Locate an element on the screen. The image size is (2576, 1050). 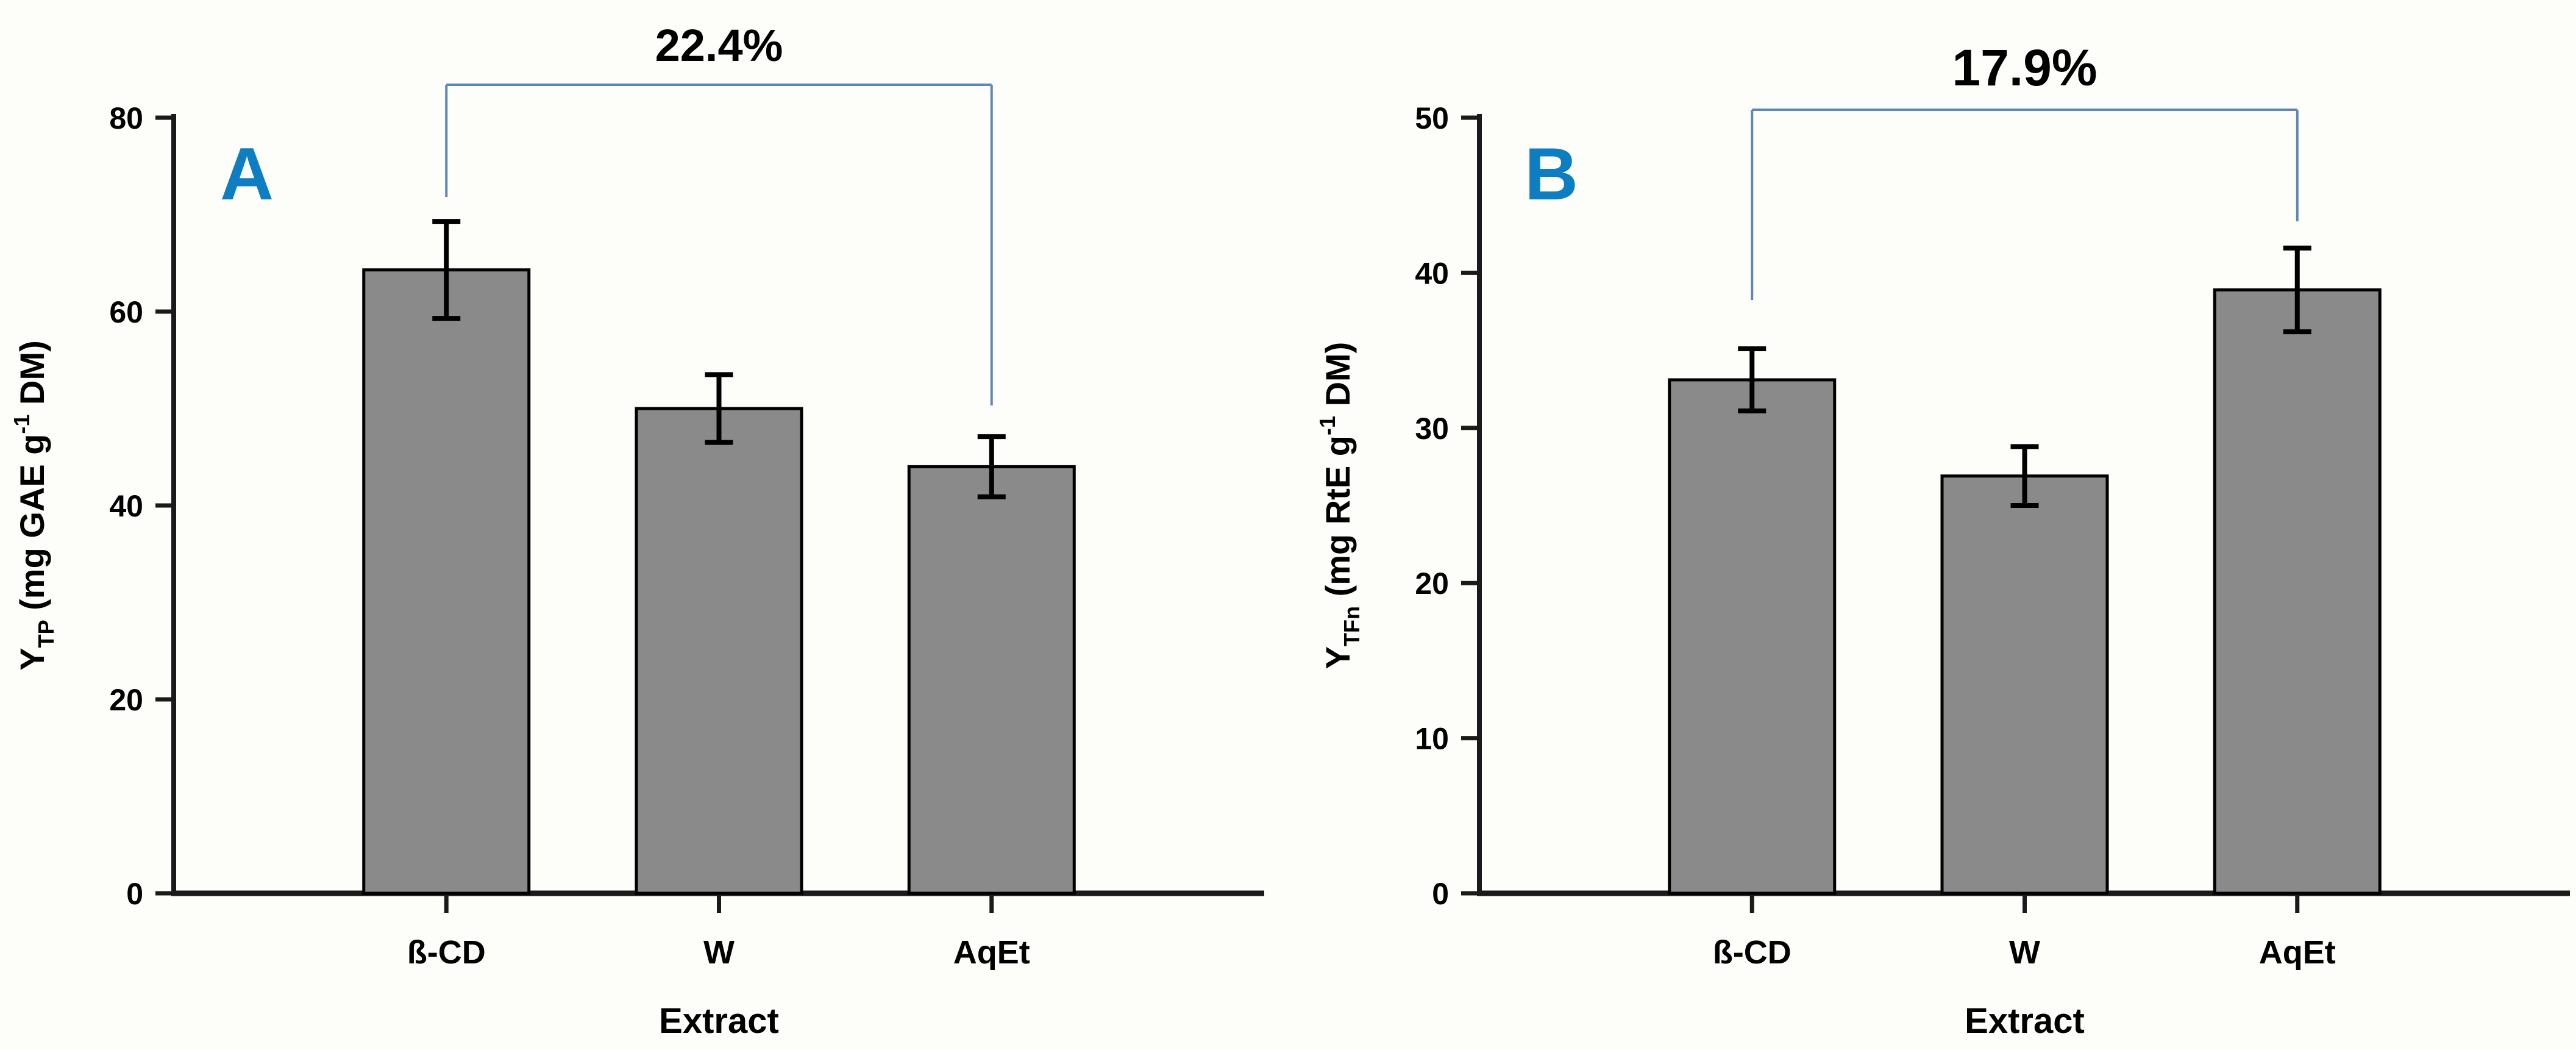
panel-letter: A is located at coordinates (247, 173).